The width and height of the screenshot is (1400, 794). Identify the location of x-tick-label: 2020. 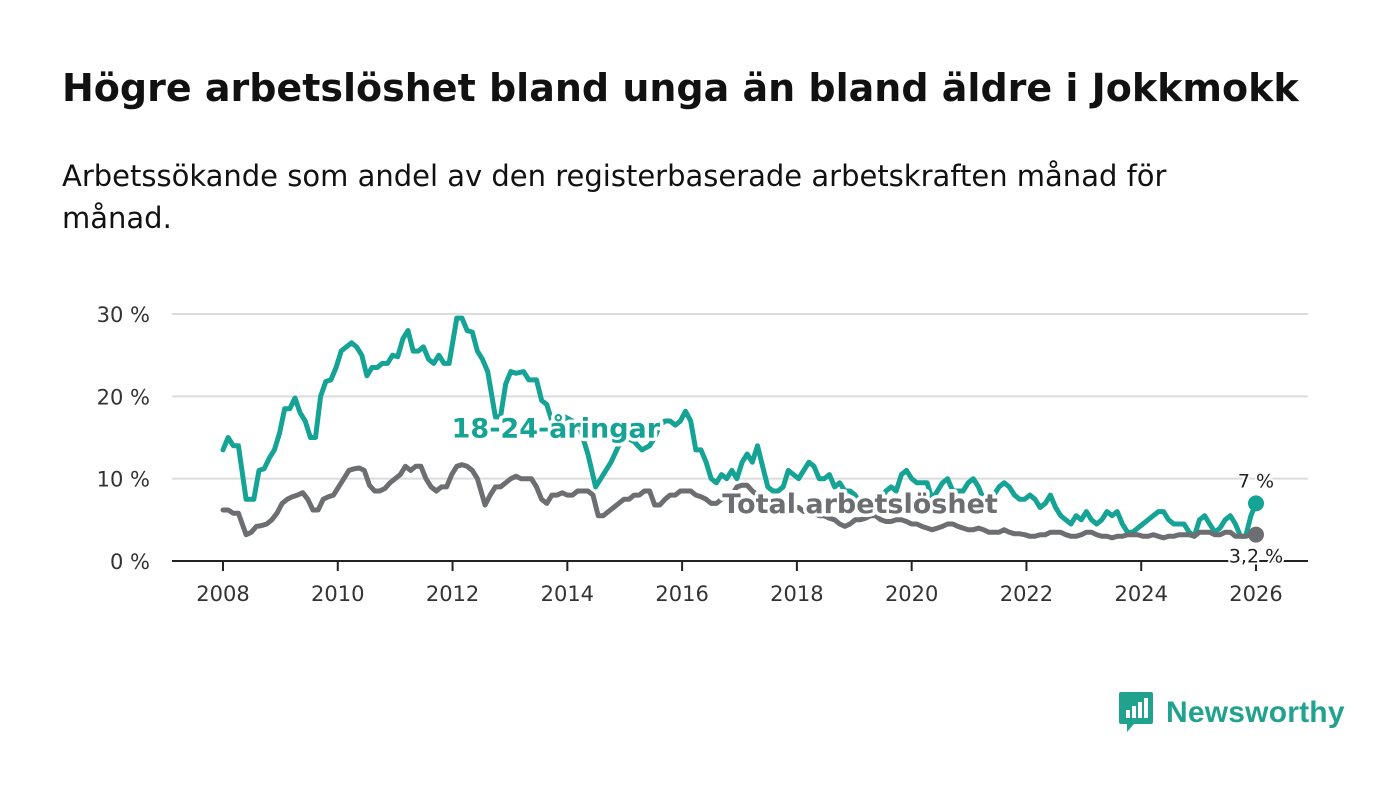
(911, 594).